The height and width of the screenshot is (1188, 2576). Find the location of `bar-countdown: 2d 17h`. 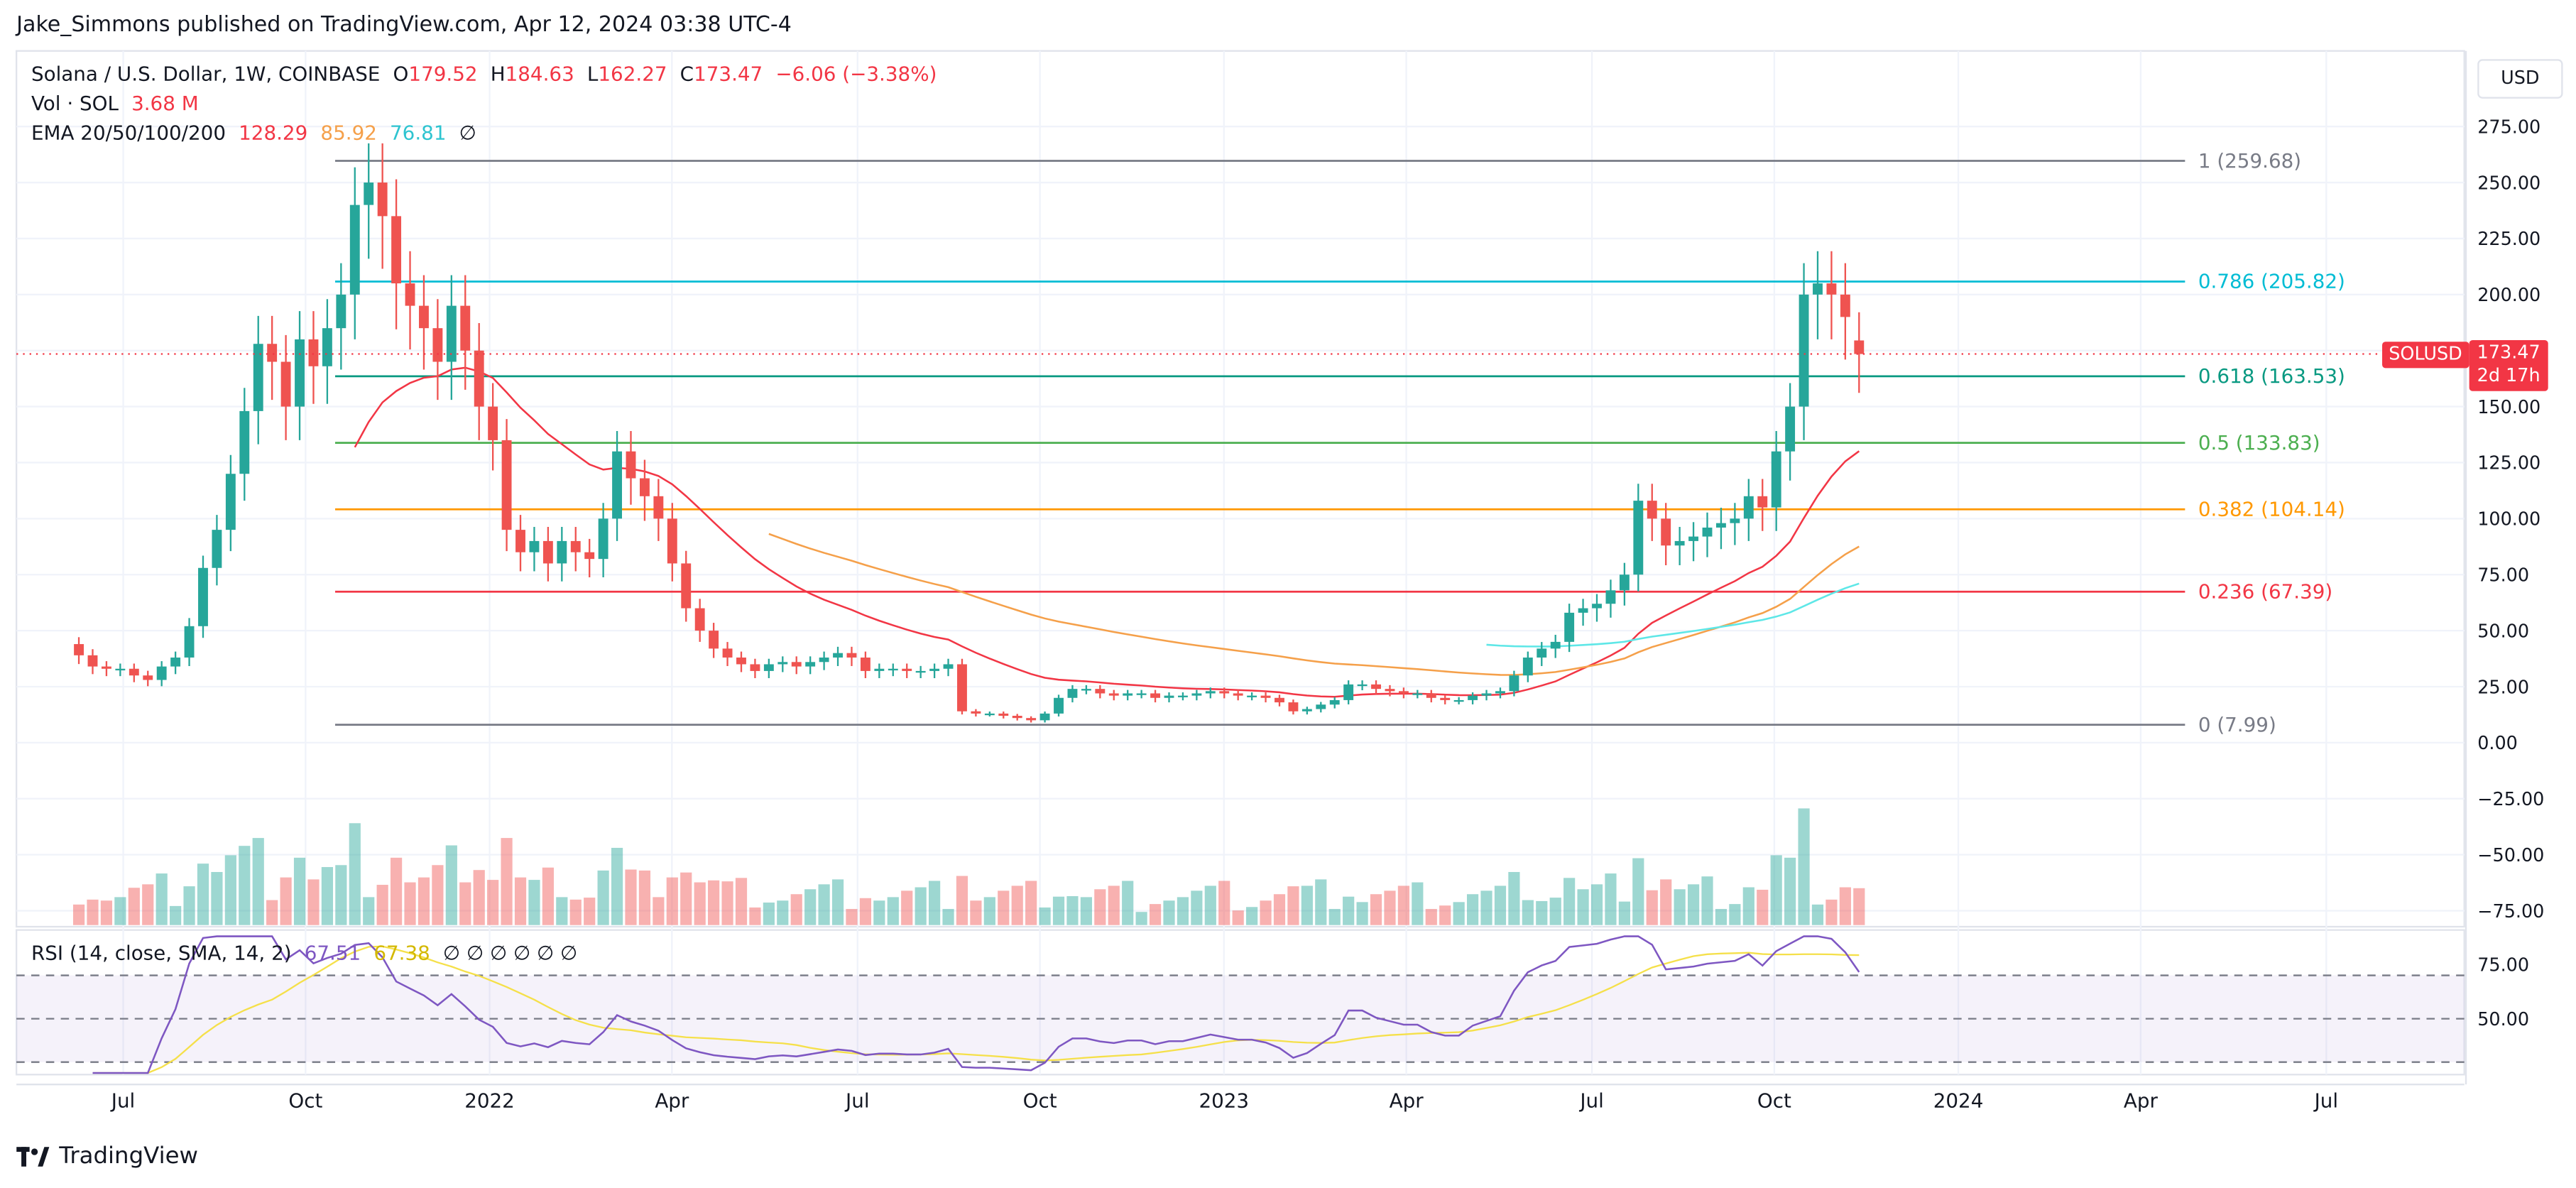

bar-countdown: 2d 17h is located at coordinates (2508, 375).